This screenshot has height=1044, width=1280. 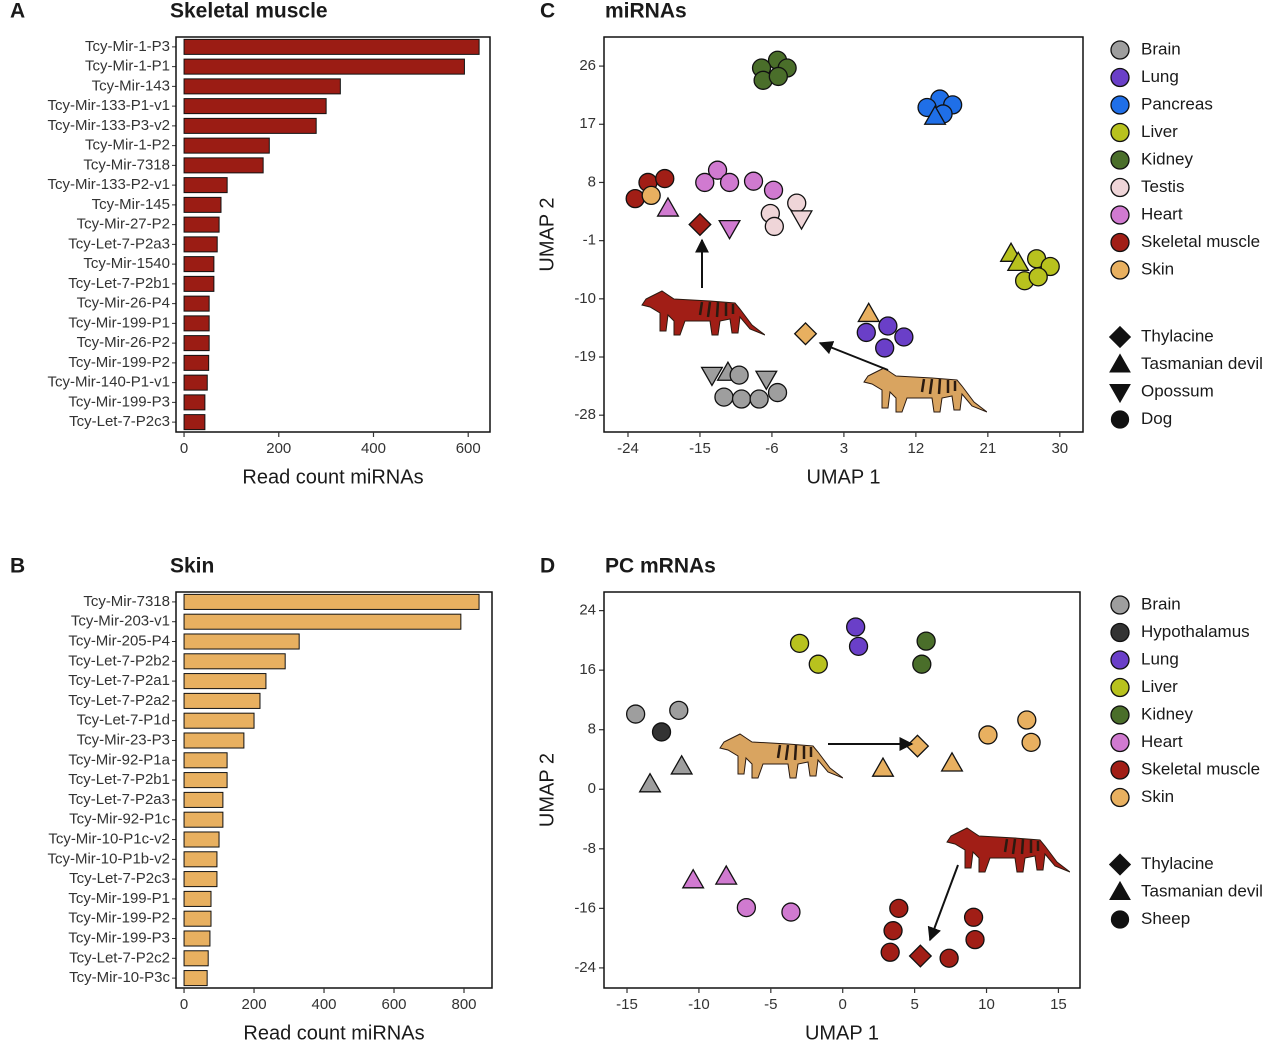 What do you see at coordinates (1058, 1004) in the screenshot?
I see `x-tick-label: 15` at bounding box center [1058, 1004].